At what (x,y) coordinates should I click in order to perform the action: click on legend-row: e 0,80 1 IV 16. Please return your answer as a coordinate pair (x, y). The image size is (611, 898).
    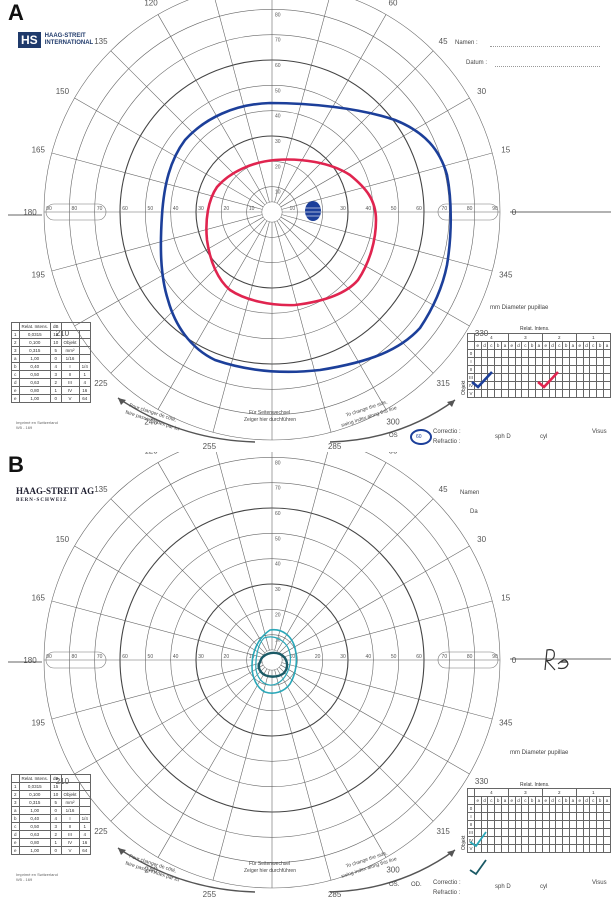
    Looking at the image, I should click on (51, 390).